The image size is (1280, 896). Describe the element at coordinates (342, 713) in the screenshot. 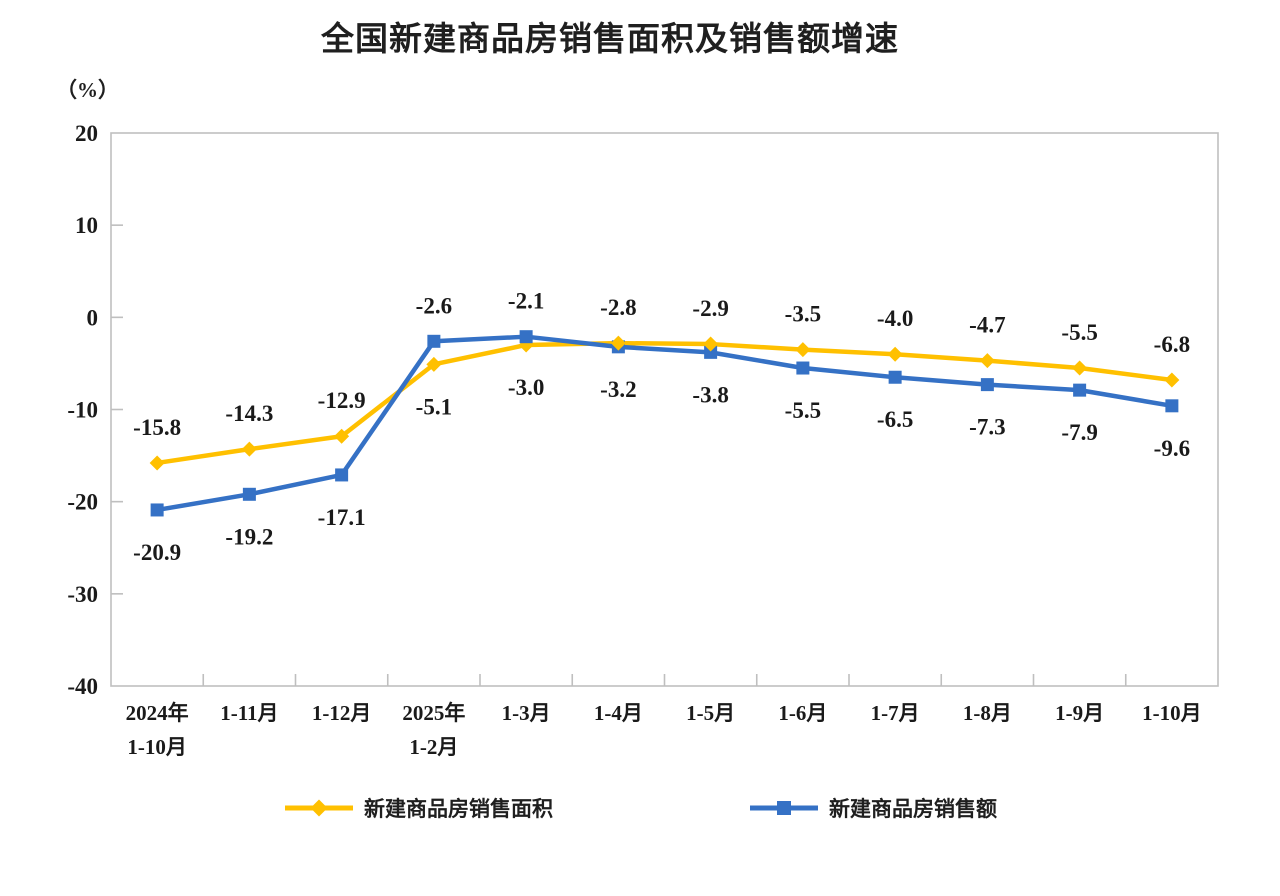

I see `x-axis-label: 1-12月` at that location.